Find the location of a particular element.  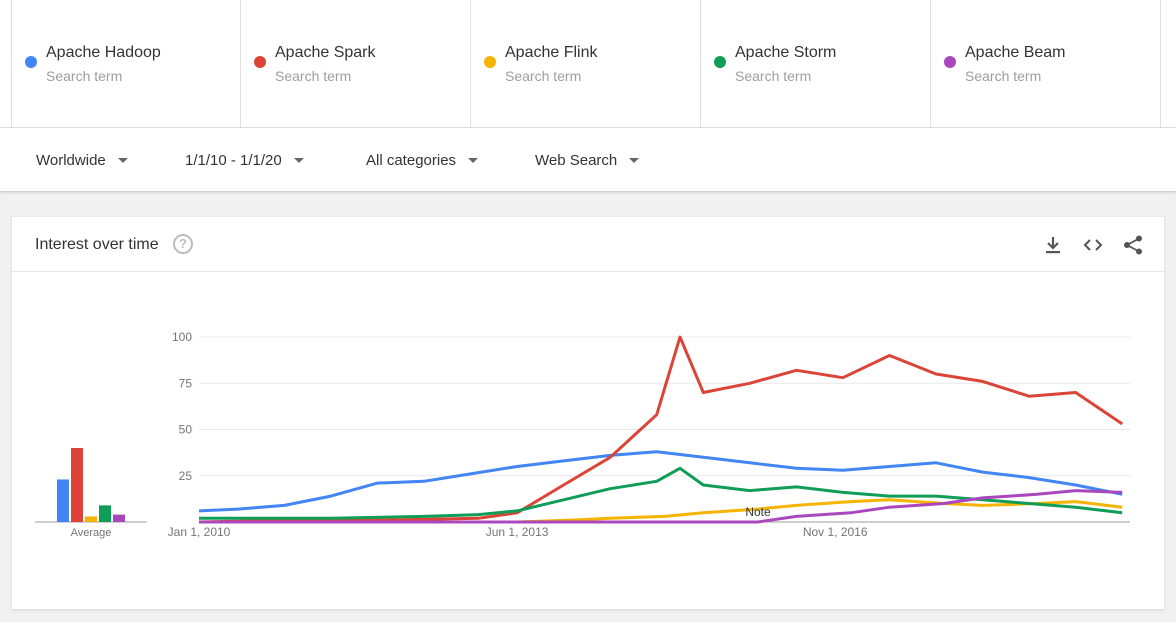

y-tick-label: 25 is located at coordinates (186, 476).